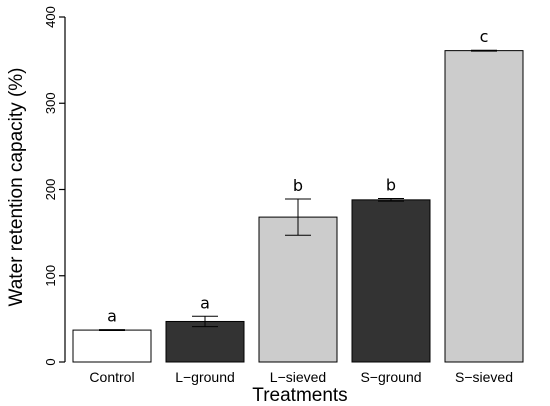  What do you see at coordinates (50, 361) in the screenshot?
I see `y-tick-label: 0` at bounding box center [50, 361].